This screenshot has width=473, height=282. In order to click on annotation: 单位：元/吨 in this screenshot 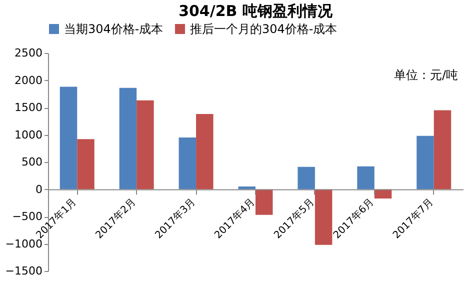, I will do `click(426, 75)`.